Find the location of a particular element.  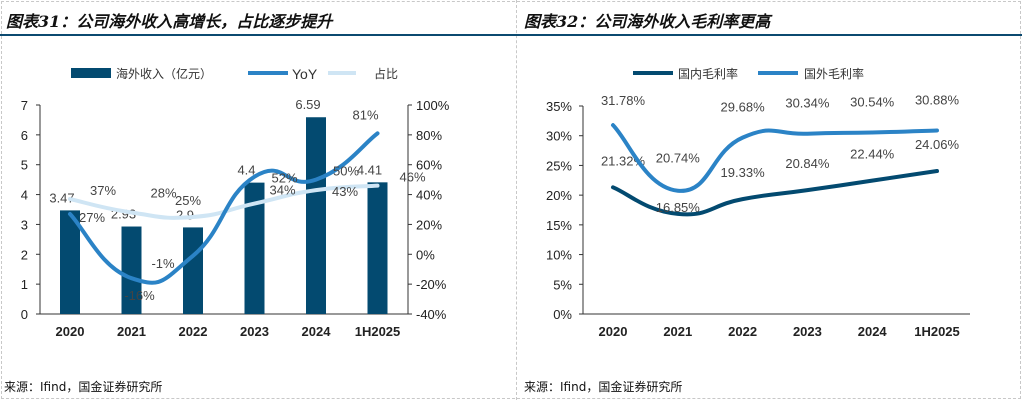

title-rule is located at coordinates (511, 35).